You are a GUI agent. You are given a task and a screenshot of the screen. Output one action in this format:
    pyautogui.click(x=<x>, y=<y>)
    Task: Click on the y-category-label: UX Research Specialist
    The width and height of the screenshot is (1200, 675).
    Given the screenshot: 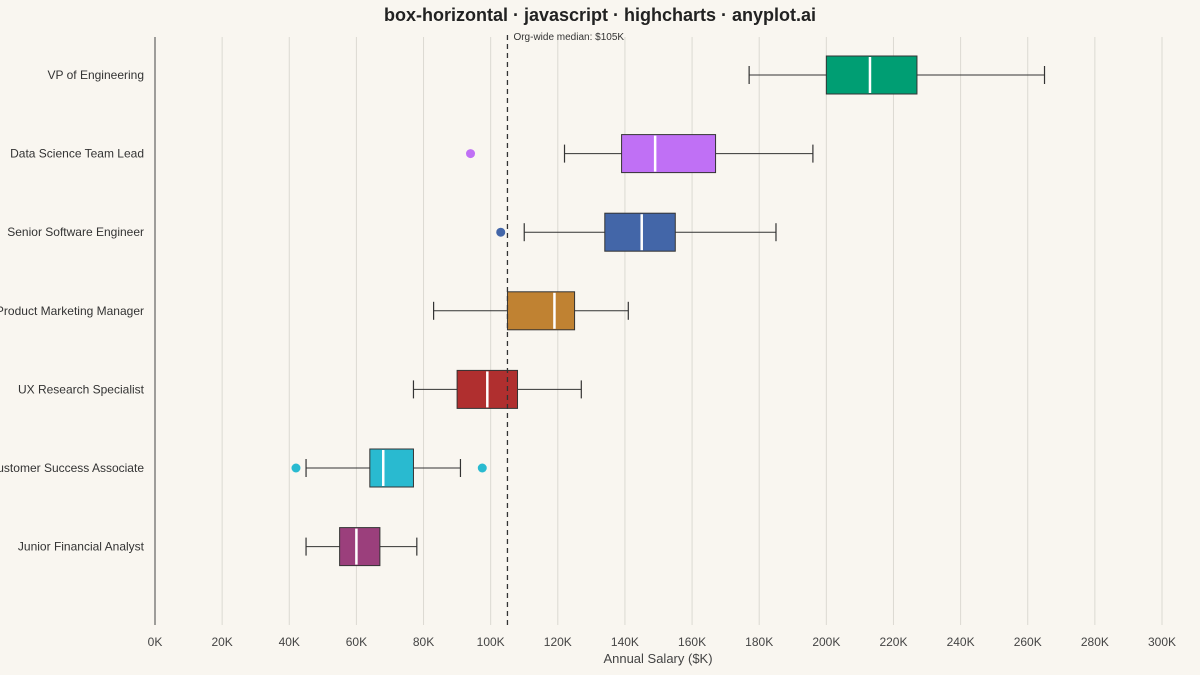 What is the action you would take?
    pyautogui.click(x=81, y=389)
    